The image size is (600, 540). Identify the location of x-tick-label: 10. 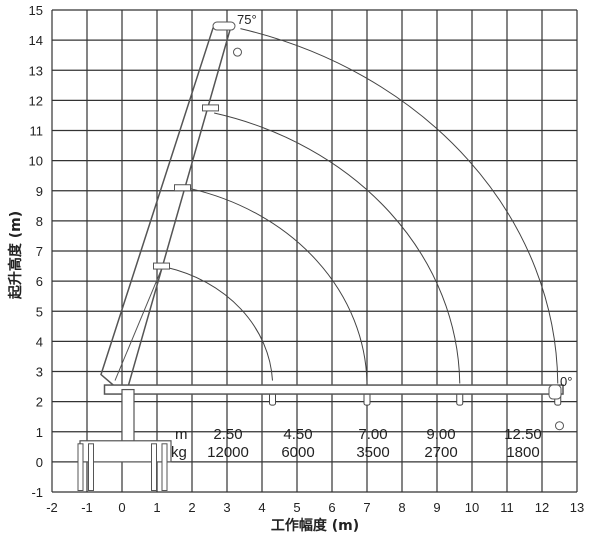
(472, 507).